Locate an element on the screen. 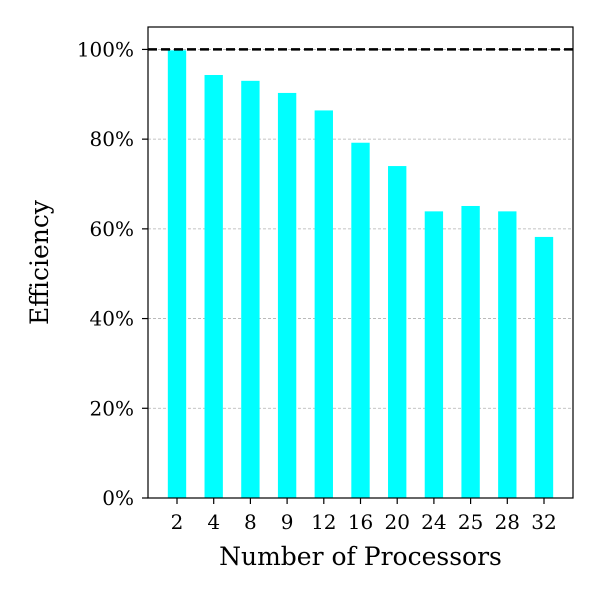  x-tick-label: 9 is located at coordinates (287, 522).